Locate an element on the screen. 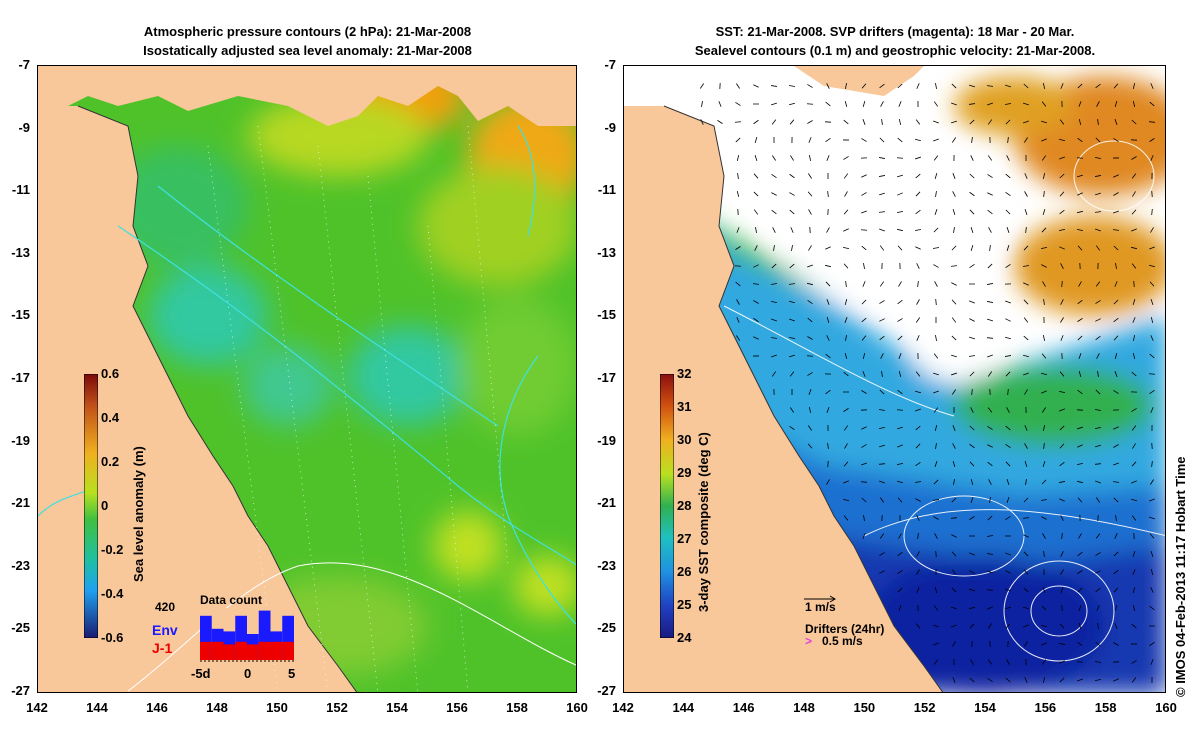 Image resolution: width=1200 pixels, height=750 pixels. x-tick-label: 152 is located at coordinates (337, 707).